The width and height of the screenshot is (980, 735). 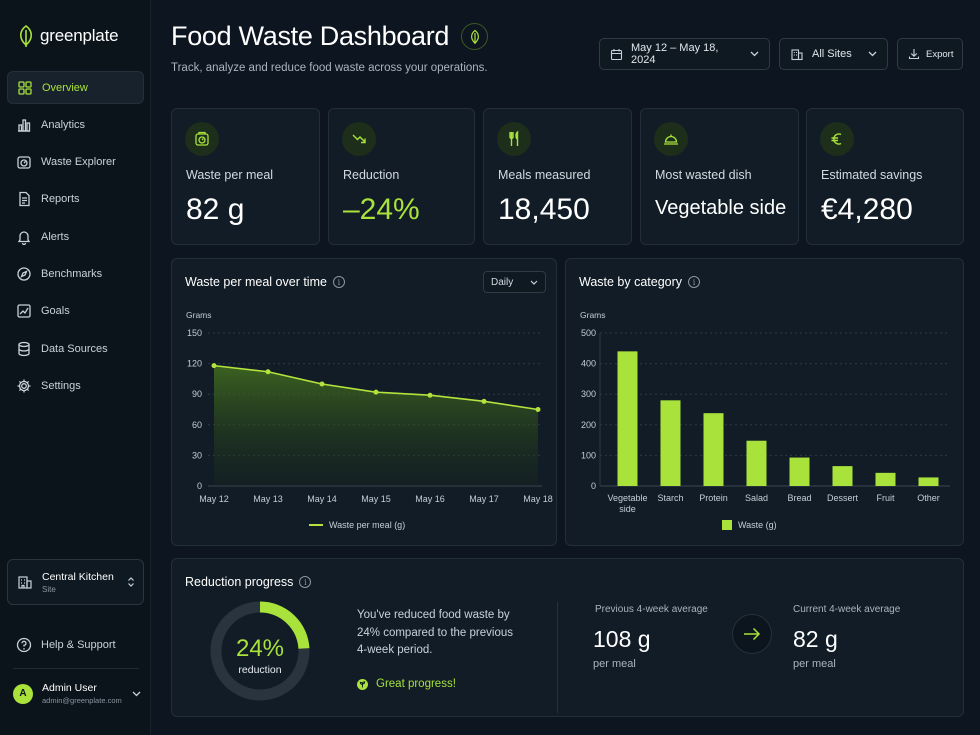 I want to click on site-filter-select: All Sites, so click(x=833, y=54).